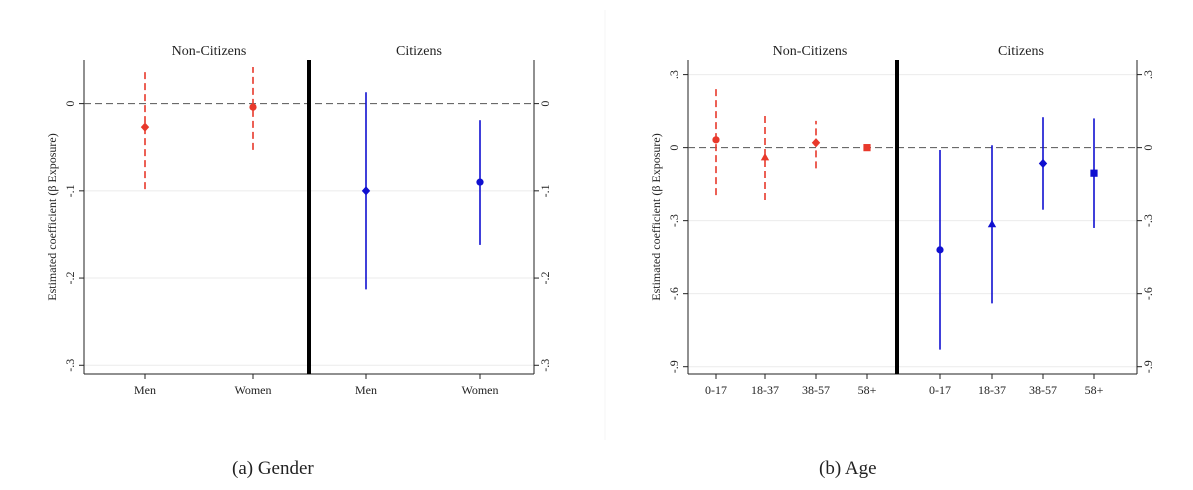  What do you see at coordinates (816, 390) in the screenshot?
I see `age-xtick-label-0-2: 38-57` at bounding box center [816, 390].